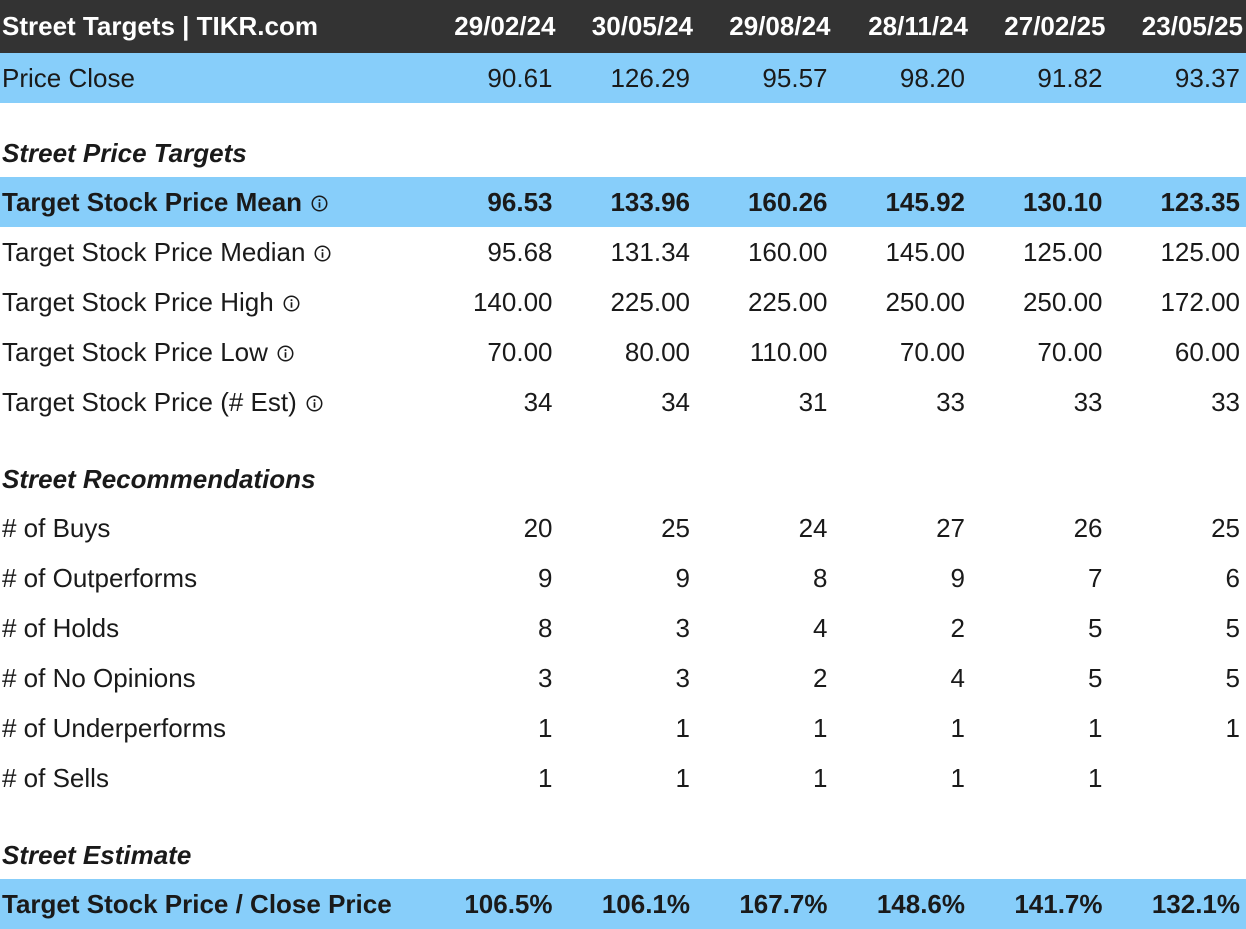  Describe the element at coordinates (55, 777) in the screenshot. I see `row-label: # of Sells` at that location.